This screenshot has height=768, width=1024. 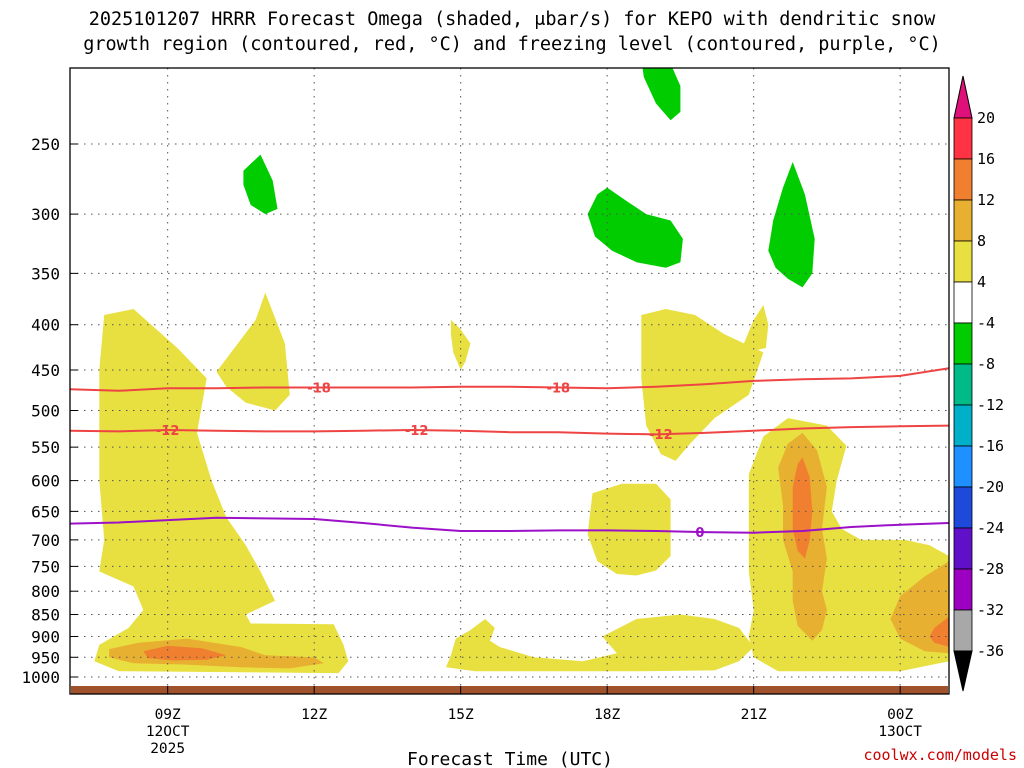 What do you see at coordinates (699, 533) in the screenshot?
I see `contour-label-0-0: 0` at bounding box center [699, 533].